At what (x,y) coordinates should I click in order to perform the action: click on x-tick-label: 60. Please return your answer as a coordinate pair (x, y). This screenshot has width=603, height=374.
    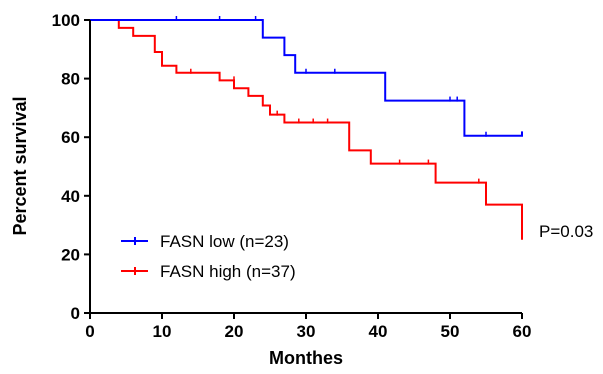
    Looking at the image, I should click on (522, 331).